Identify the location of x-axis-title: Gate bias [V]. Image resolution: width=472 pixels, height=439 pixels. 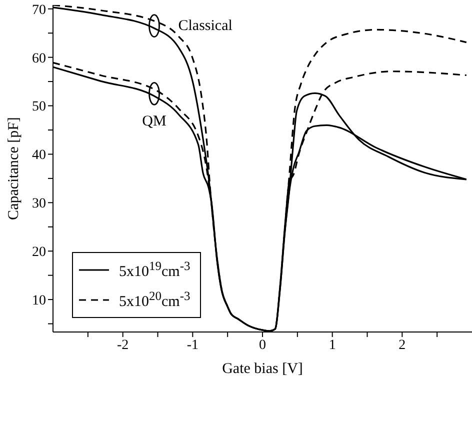
(262, 369).